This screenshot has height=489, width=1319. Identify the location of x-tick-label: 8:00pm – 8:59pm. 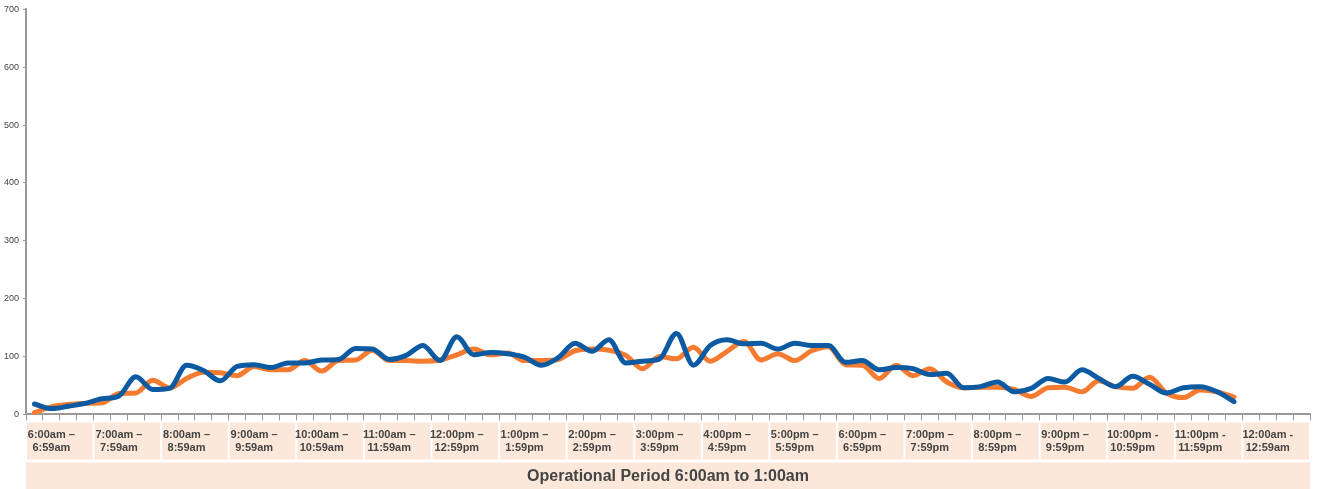
(997, 441).